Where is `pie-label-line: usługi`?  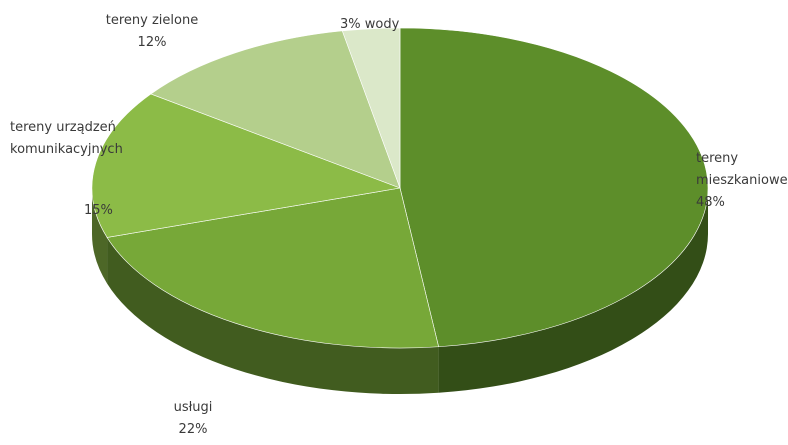 pie-label-line: usługi is located at coordinates (193, 407).